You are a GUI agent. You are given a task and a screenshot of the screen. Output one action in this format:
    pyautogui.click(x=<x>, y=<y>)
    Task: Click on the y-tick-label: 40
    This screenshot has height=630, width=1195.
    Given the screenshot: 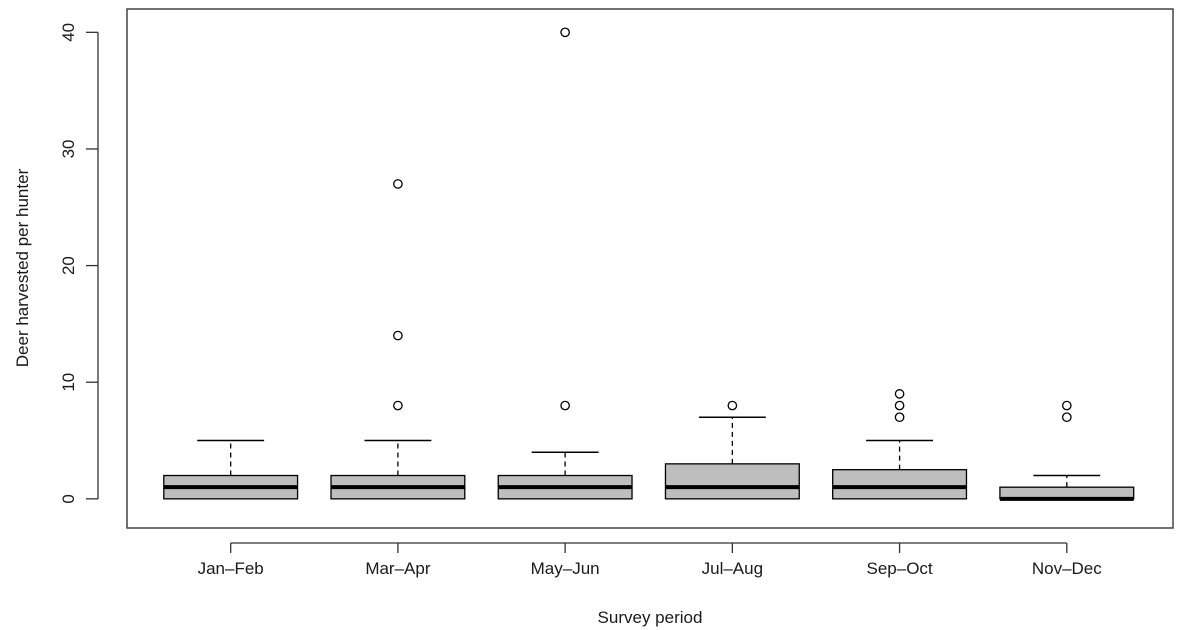 What is the action you would take?
    pyautogui.click(x=68, y=32)
    